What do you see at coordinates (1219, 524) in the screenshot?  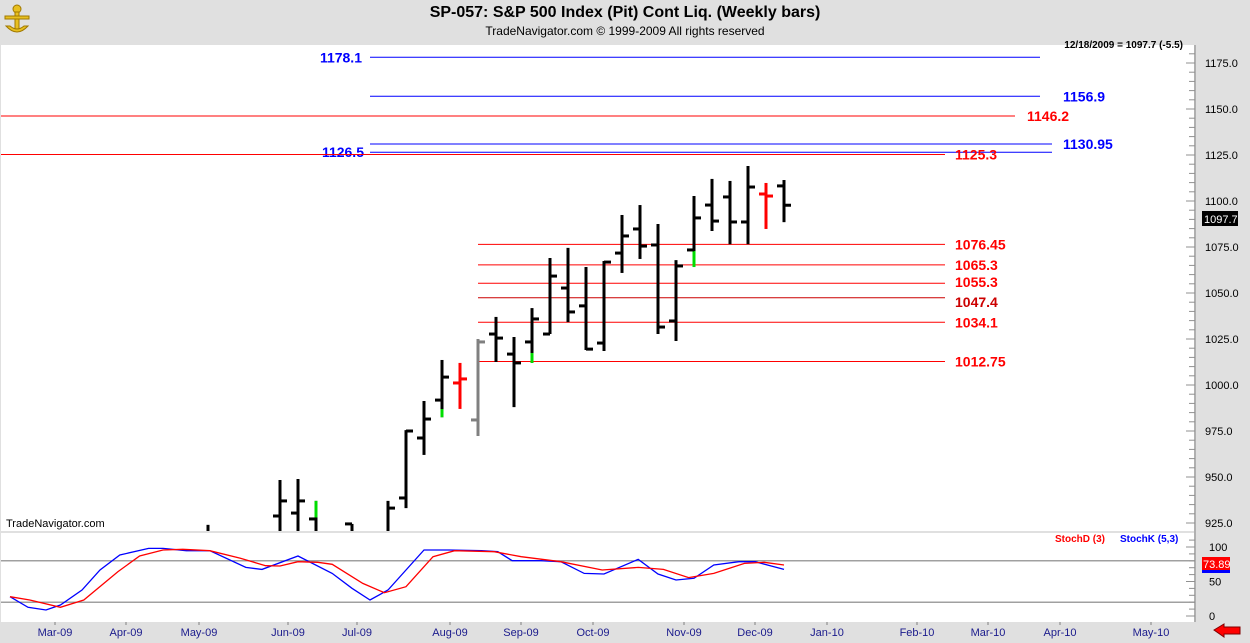 I see `y-tick-label: 925.0` at bounding box center [1219, 524].